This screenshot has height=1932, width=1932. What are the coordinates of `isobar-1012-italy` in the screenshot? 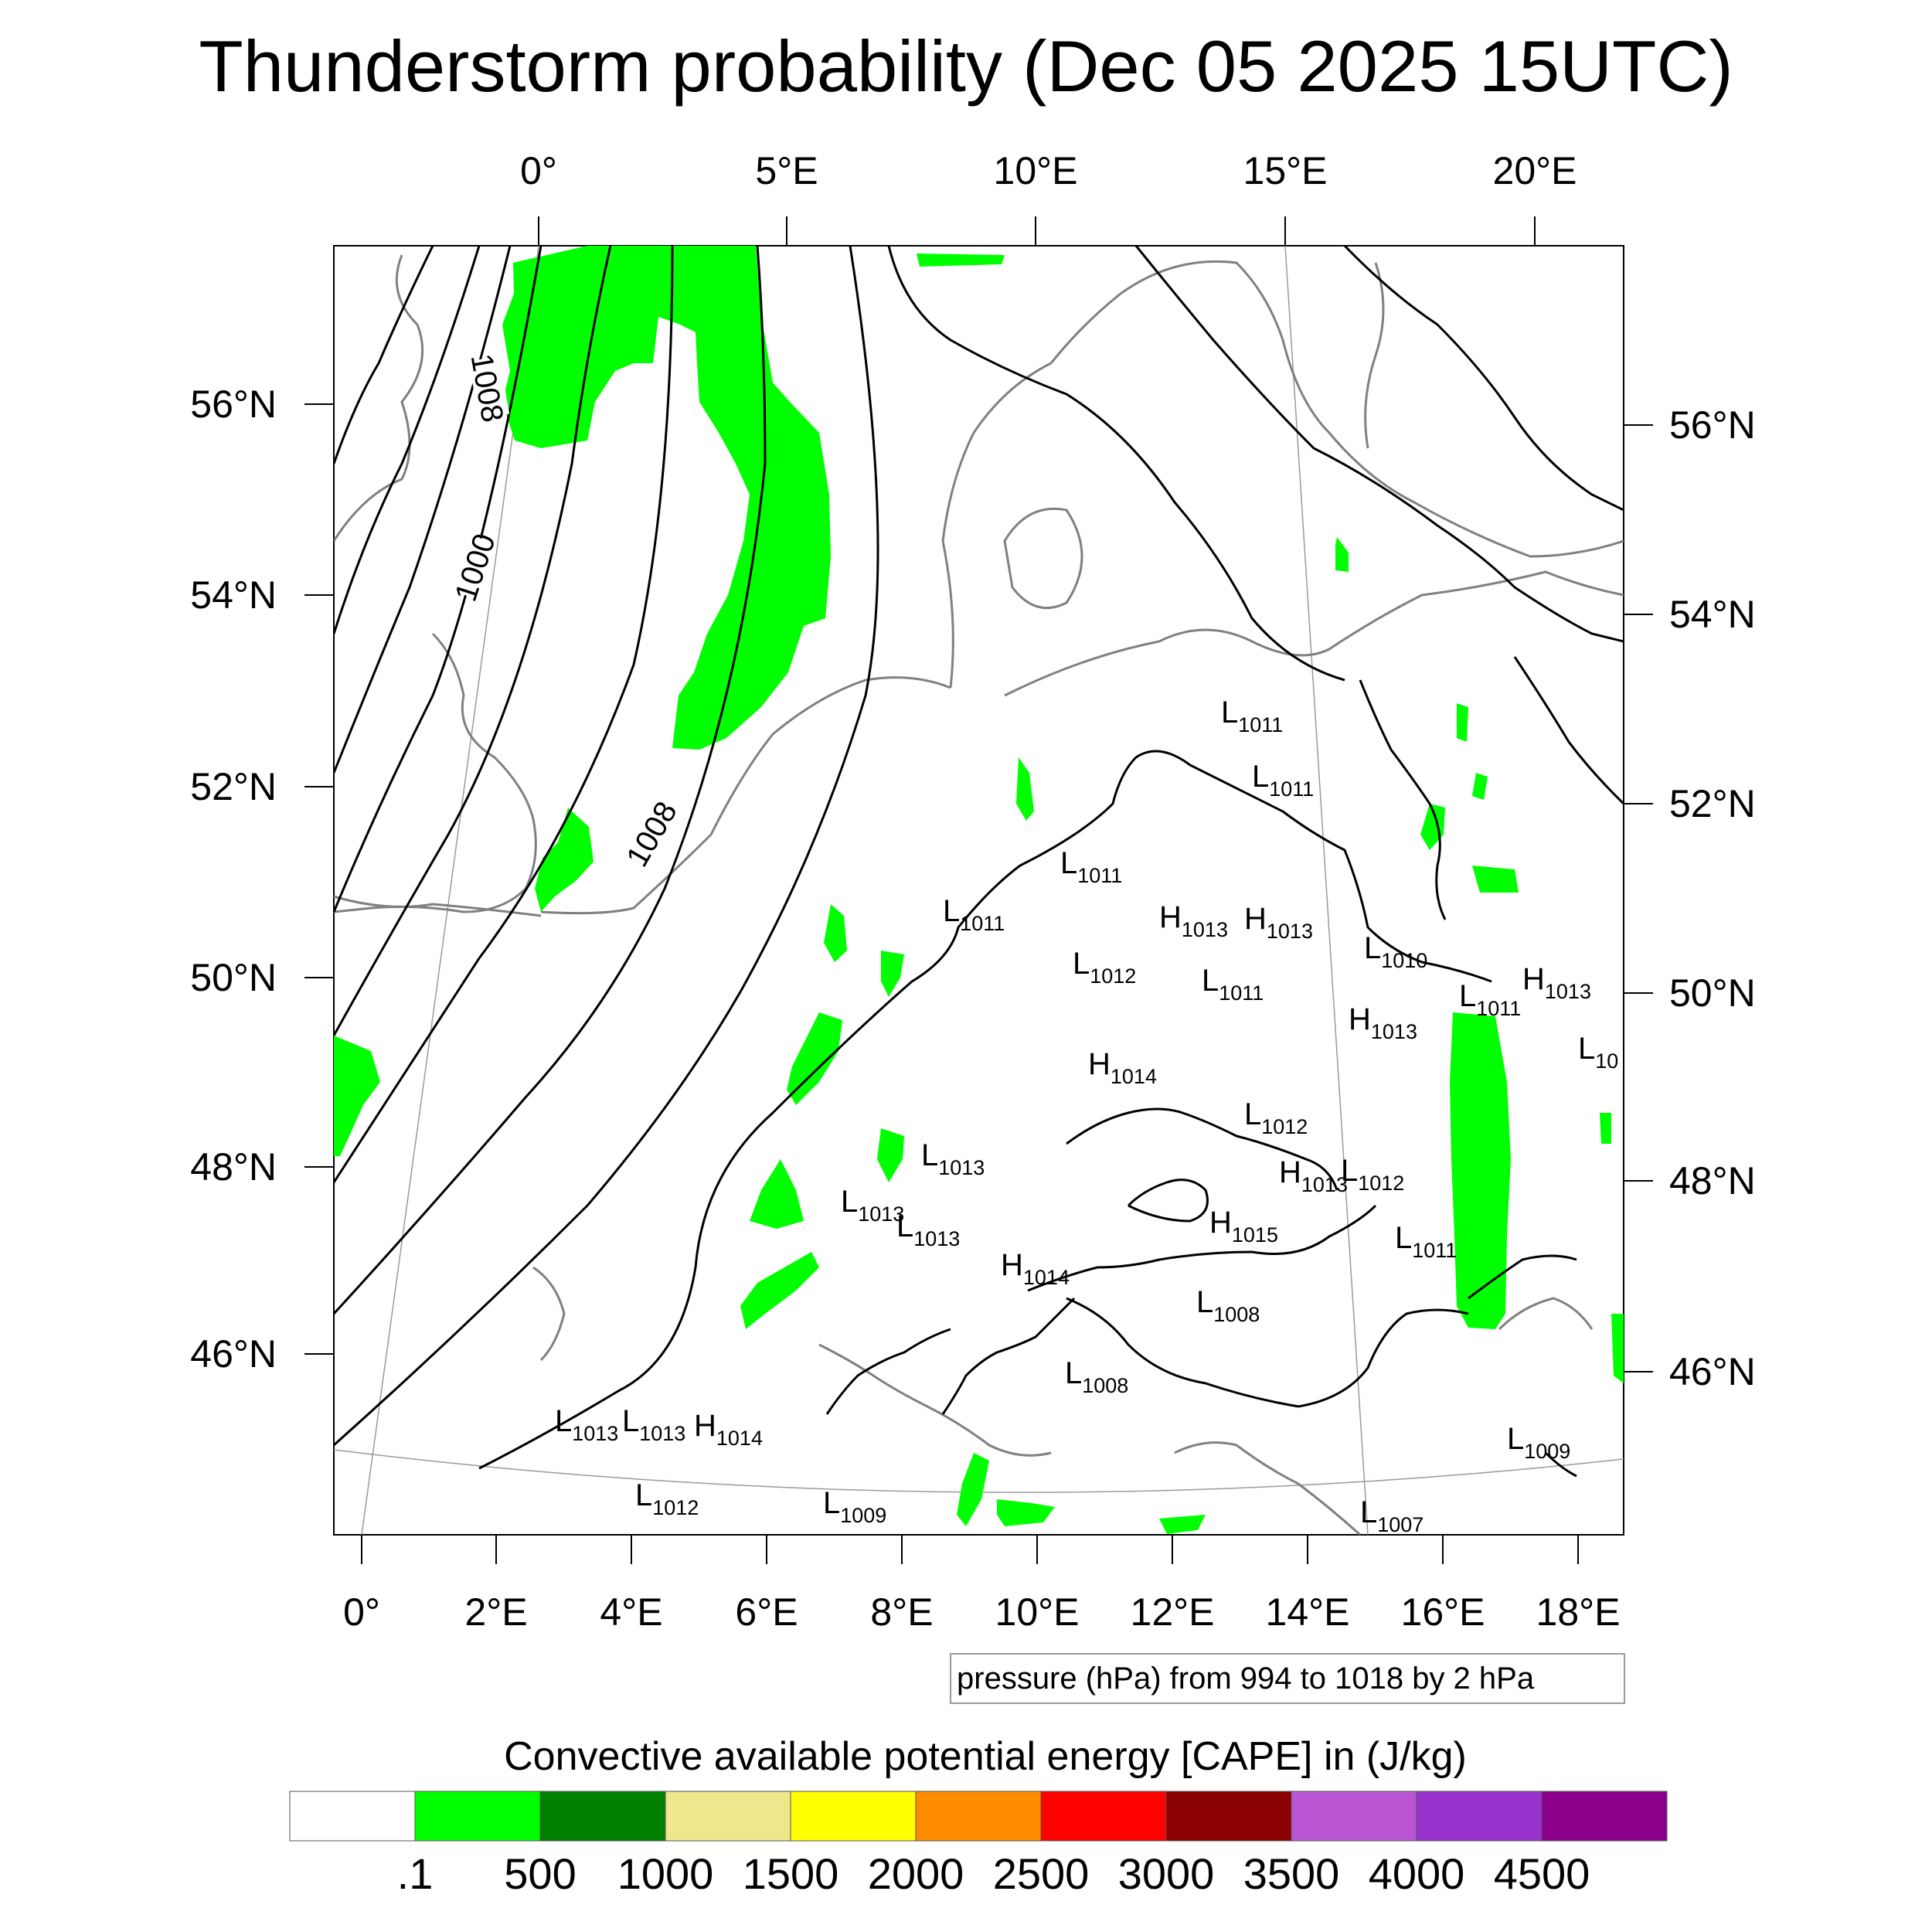 It's located at (1008, 1356).